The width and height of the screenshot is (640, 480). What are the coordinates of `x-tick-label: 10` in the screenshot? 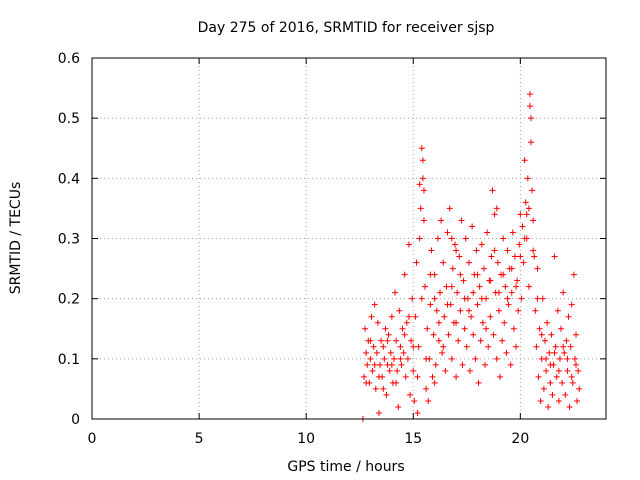 It's located at (306, 439).